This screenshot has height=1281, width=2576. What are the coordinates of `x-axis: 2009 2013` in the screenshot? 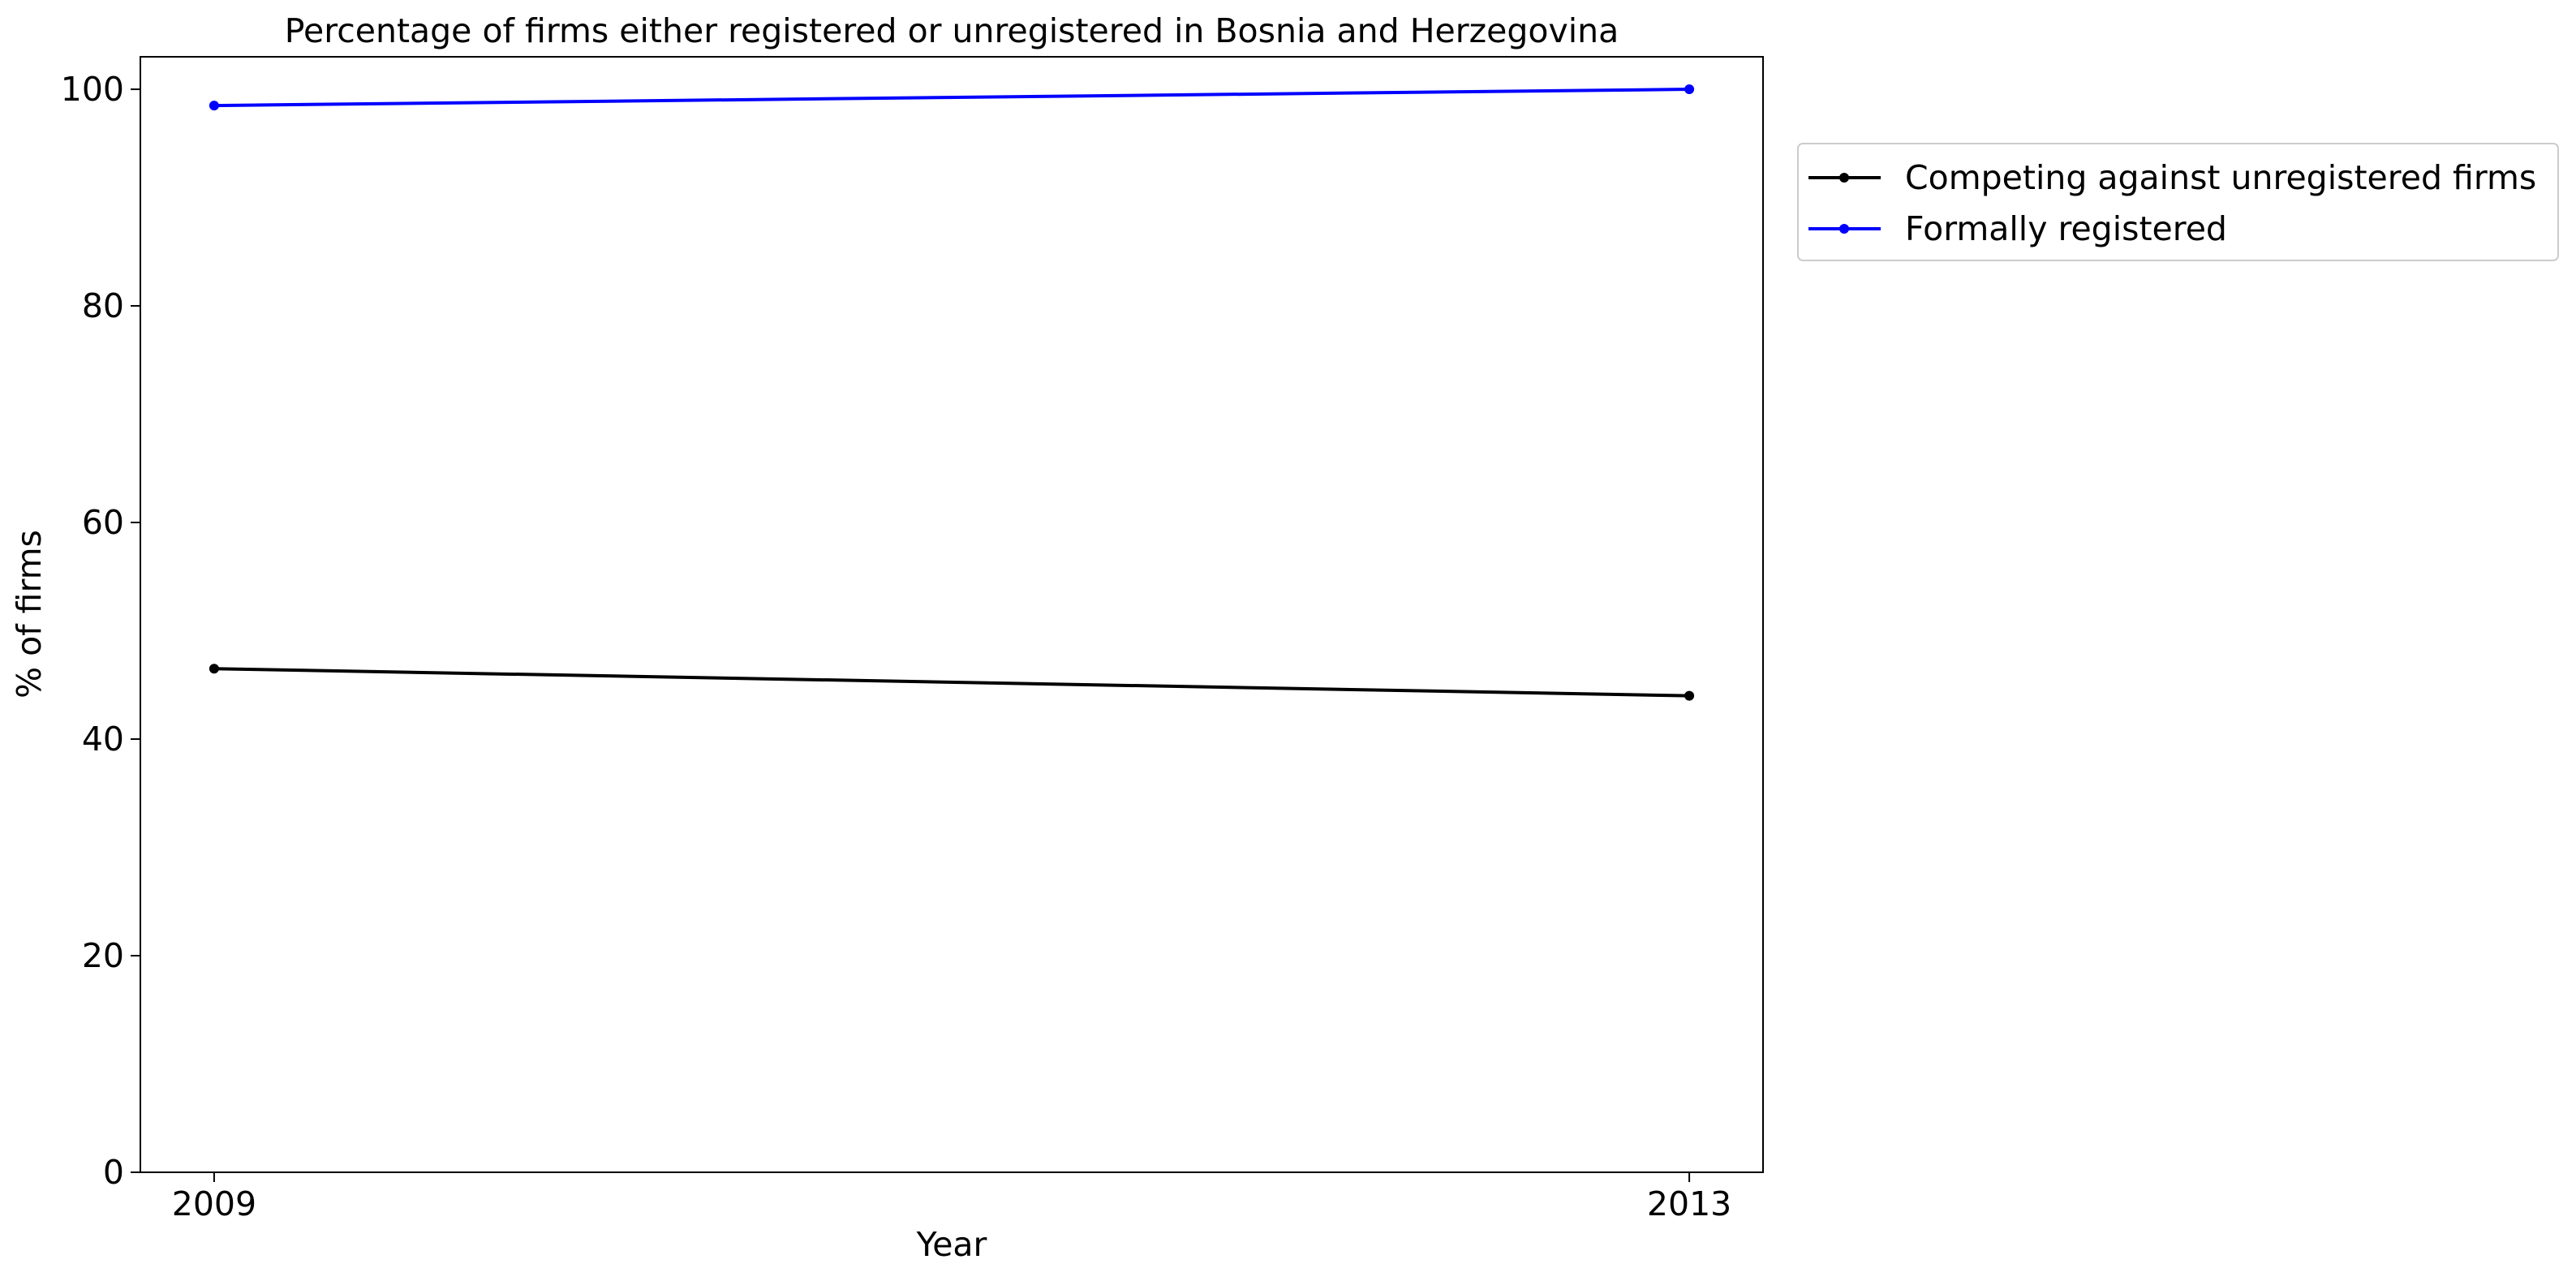 It's located at (951, 1197).